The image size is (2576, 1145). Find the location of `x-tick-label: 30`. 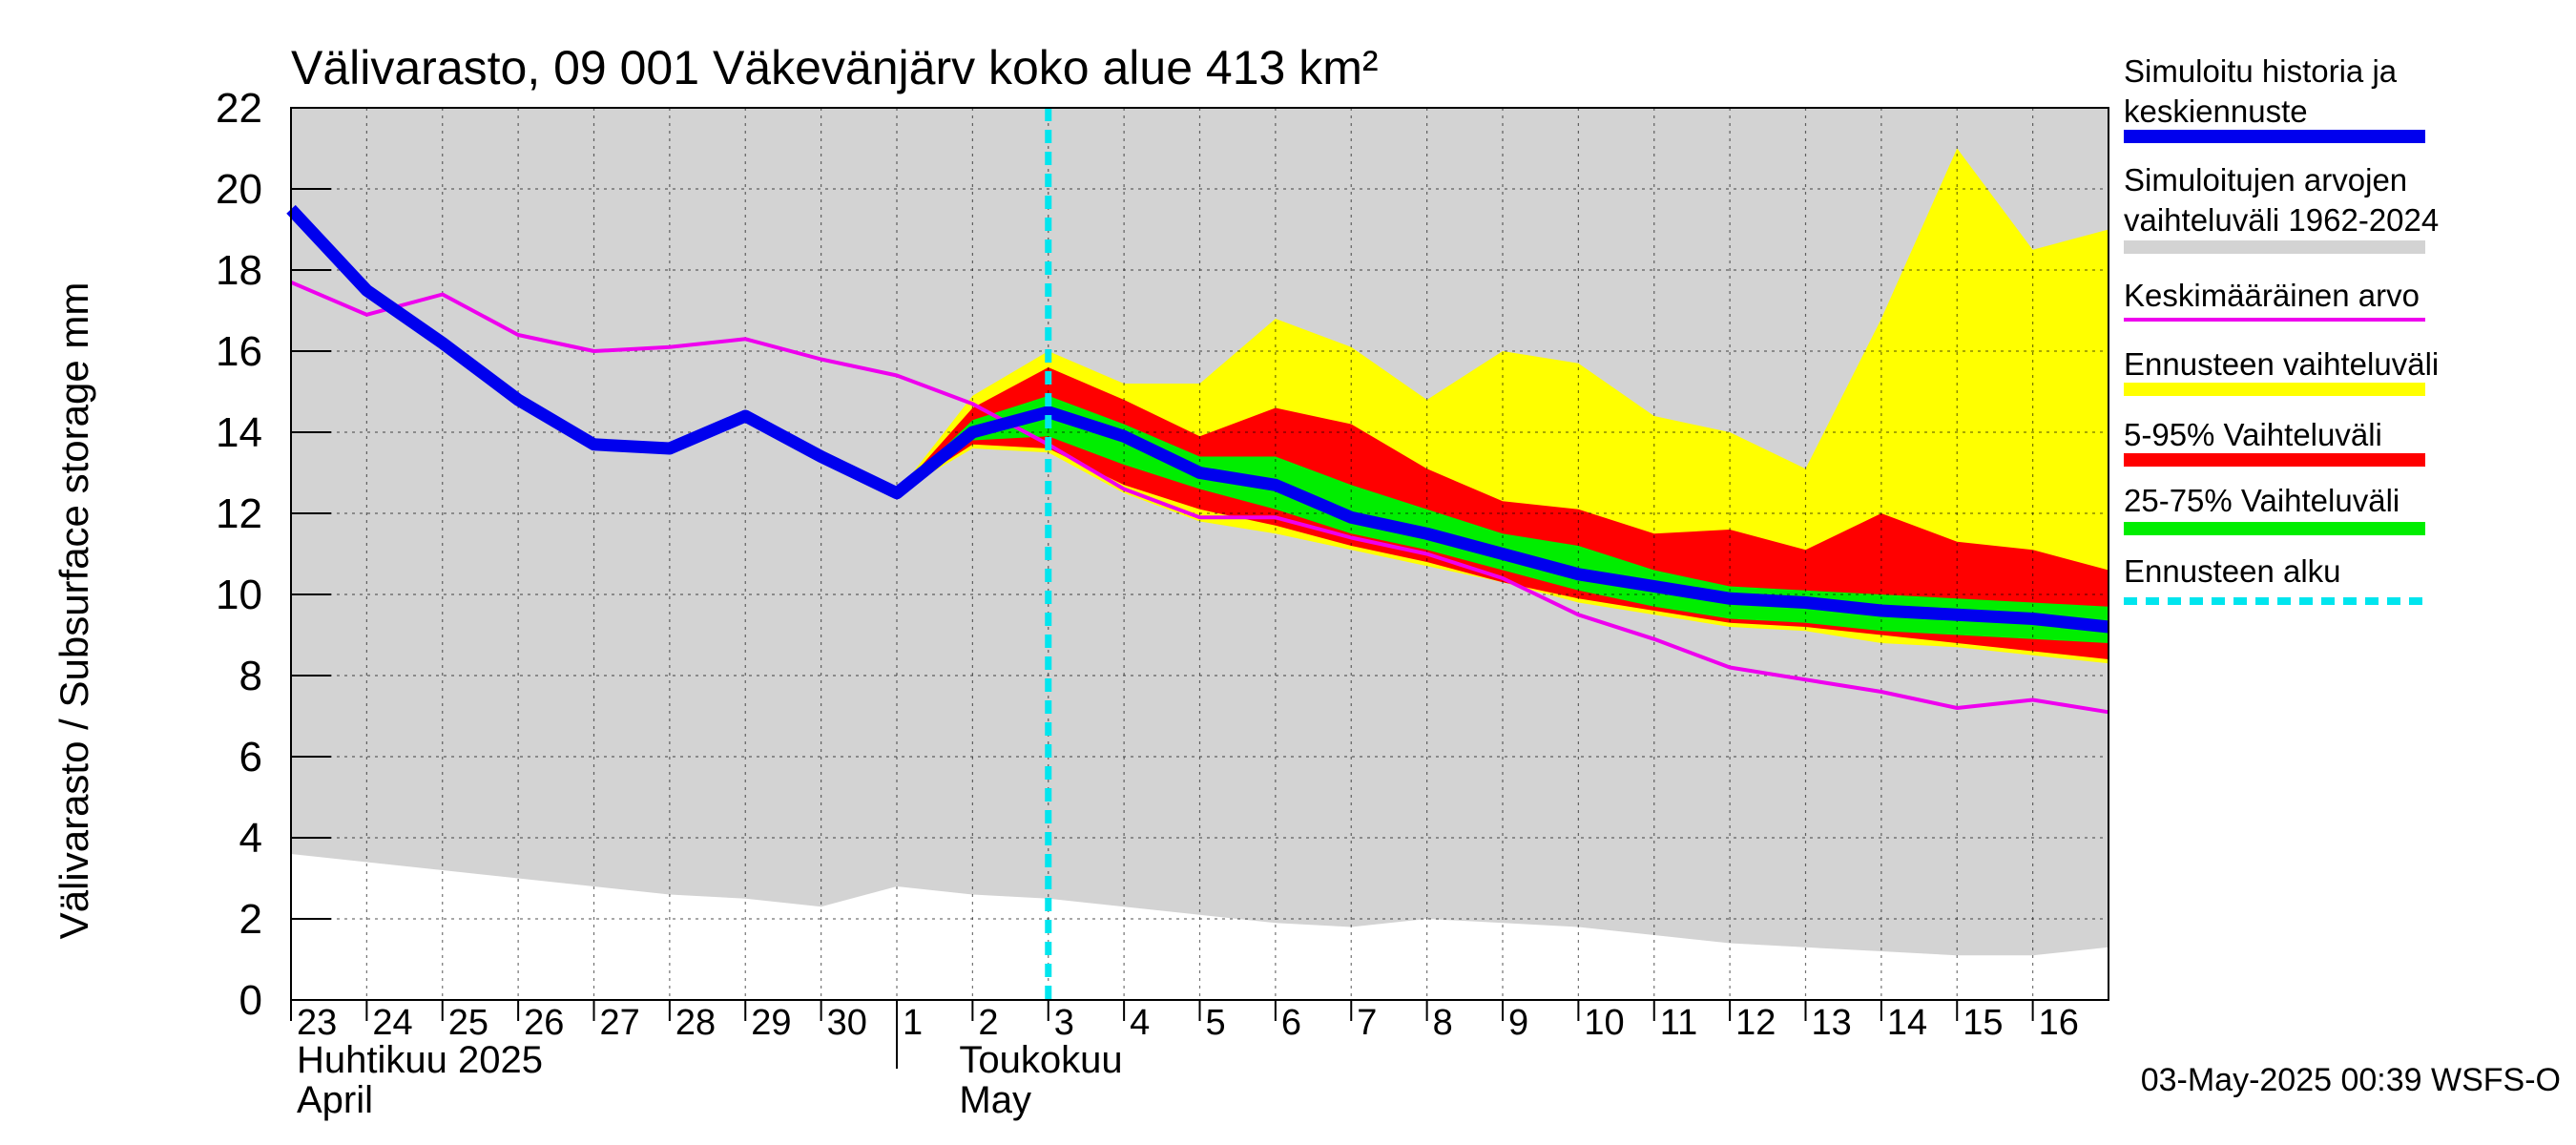

x-tick-label: 30 is located at coordinates (847, 1023).